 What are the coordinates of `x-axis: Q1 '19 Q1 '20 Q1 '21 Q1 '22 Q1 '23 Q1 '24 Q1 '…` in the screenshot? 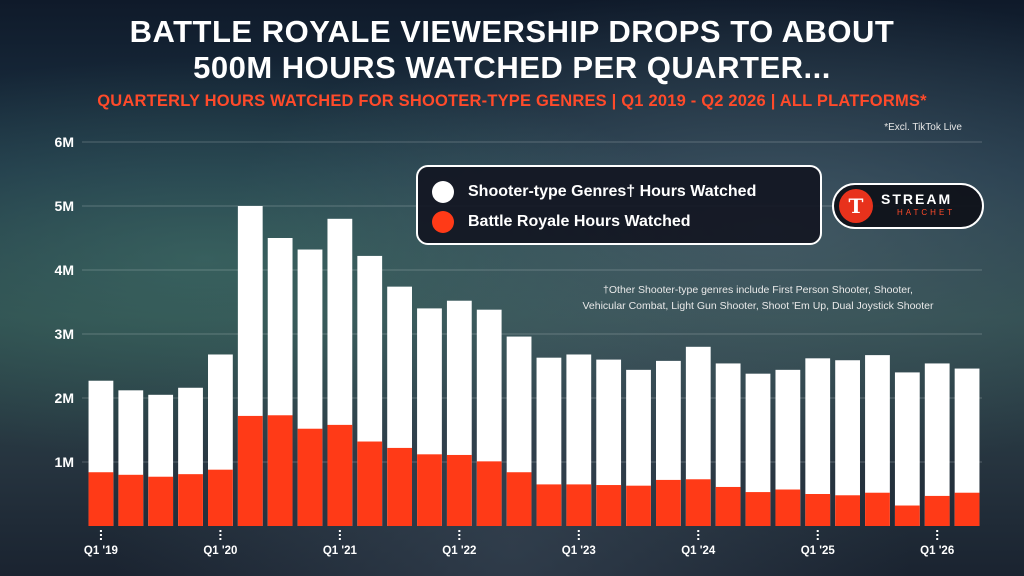 It's located at (519, 543).